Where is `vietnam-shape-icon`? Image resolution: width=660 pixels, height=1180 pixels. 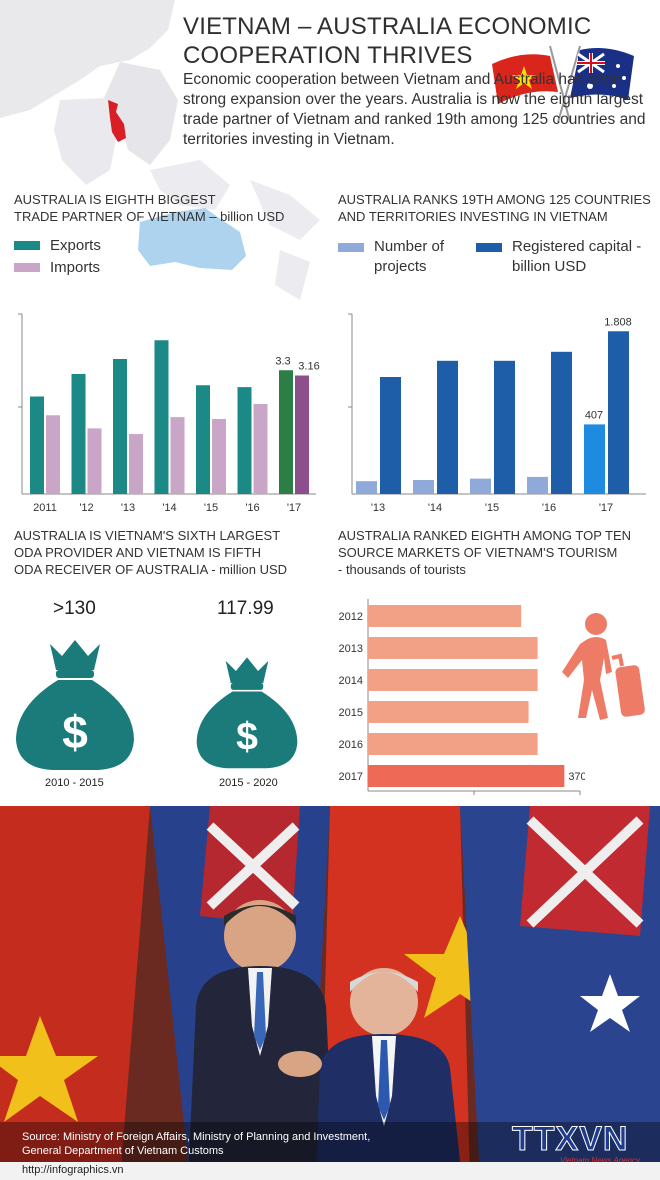 vietnam-shape-icon is located at coordinates (117, 121).